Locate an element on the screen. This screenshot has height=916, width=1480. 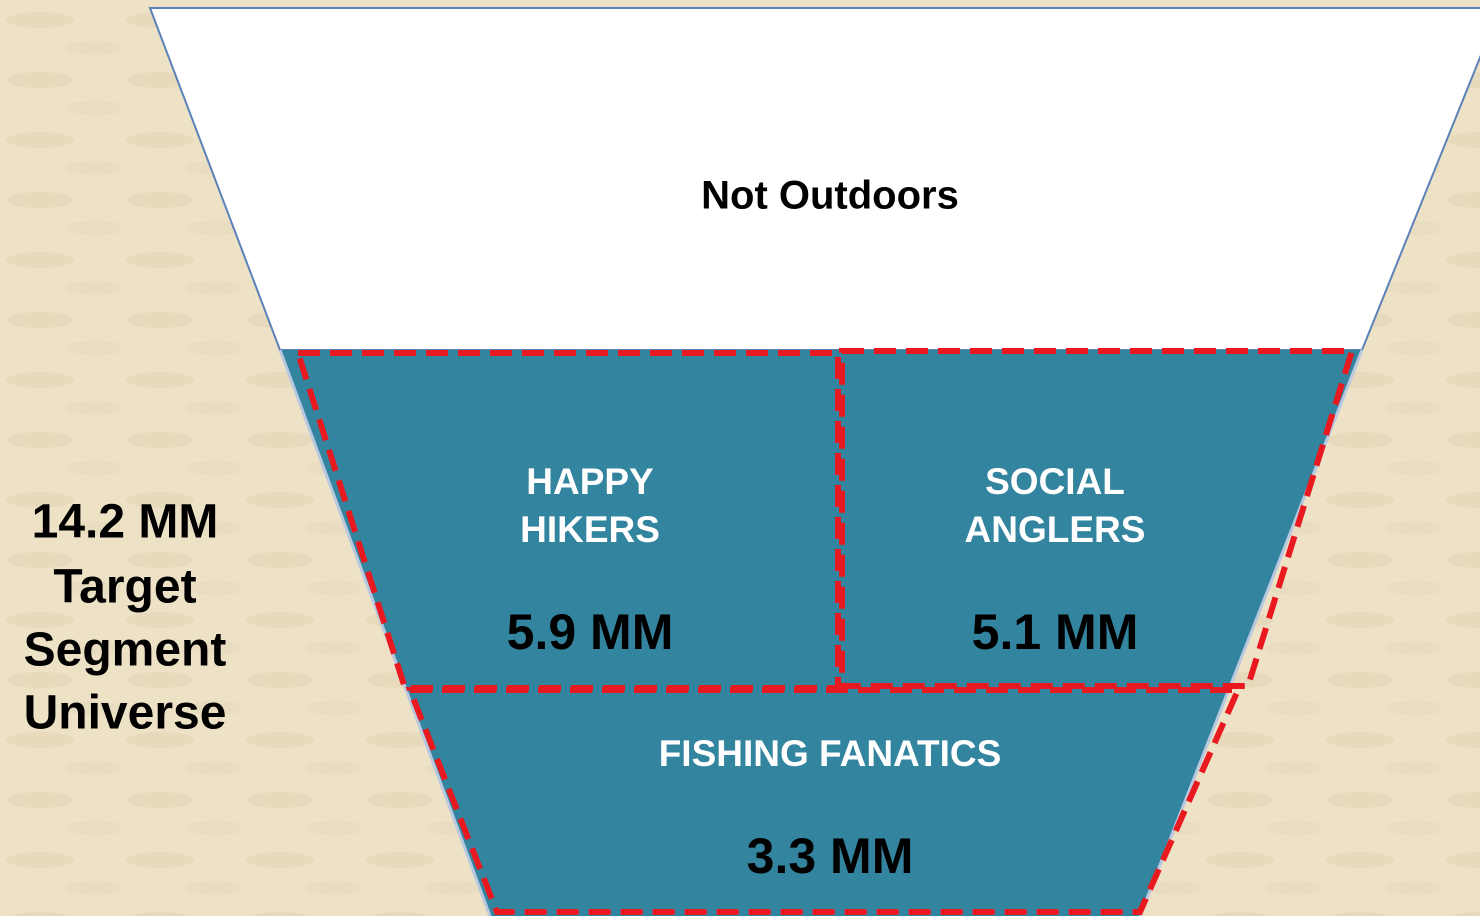
total-label: Segment is located at coordinates (125, 650).